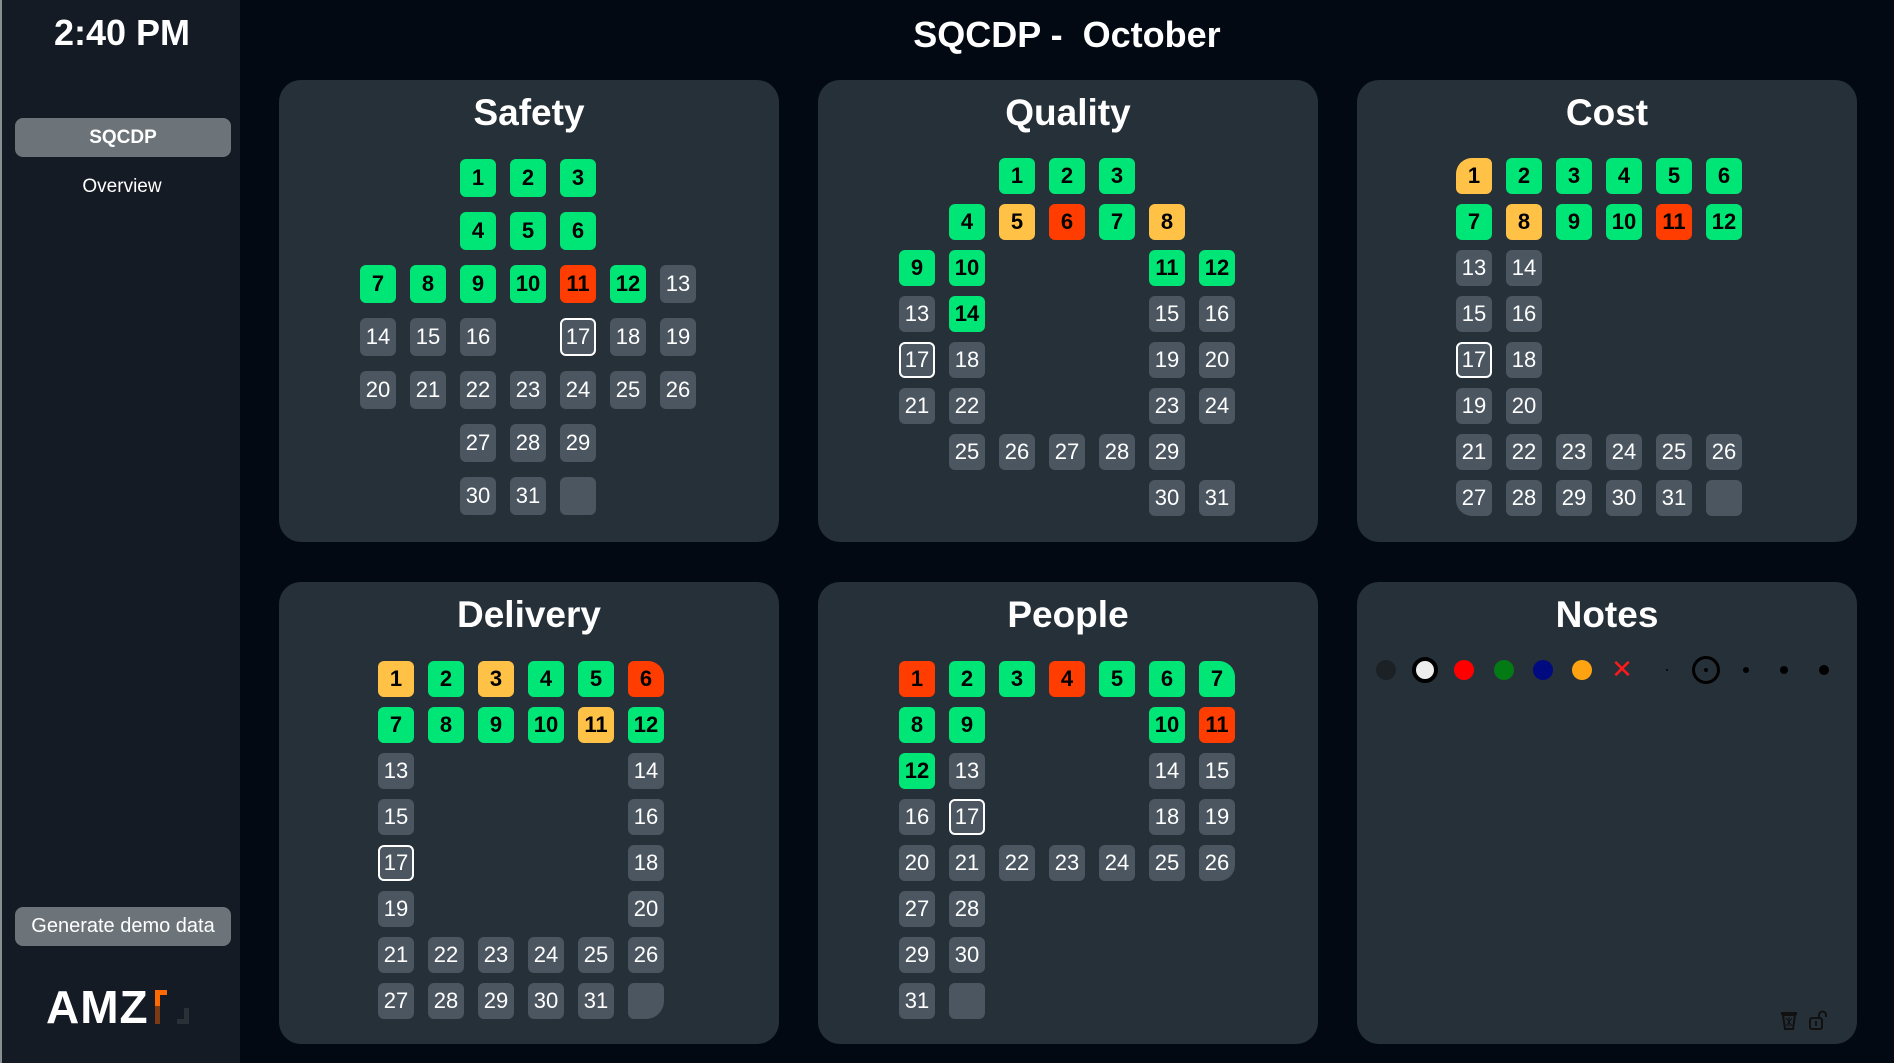 This screenshot has height=1063, width=1894. Describe the element at coordinates (678, 390) in the screenshot. I see `safety-day-26: 26` at that location.